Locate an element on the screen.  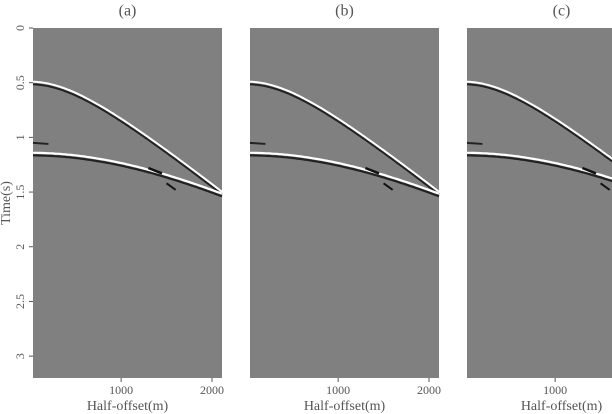
panel-title: (c) is located at coordinates (562, 11).